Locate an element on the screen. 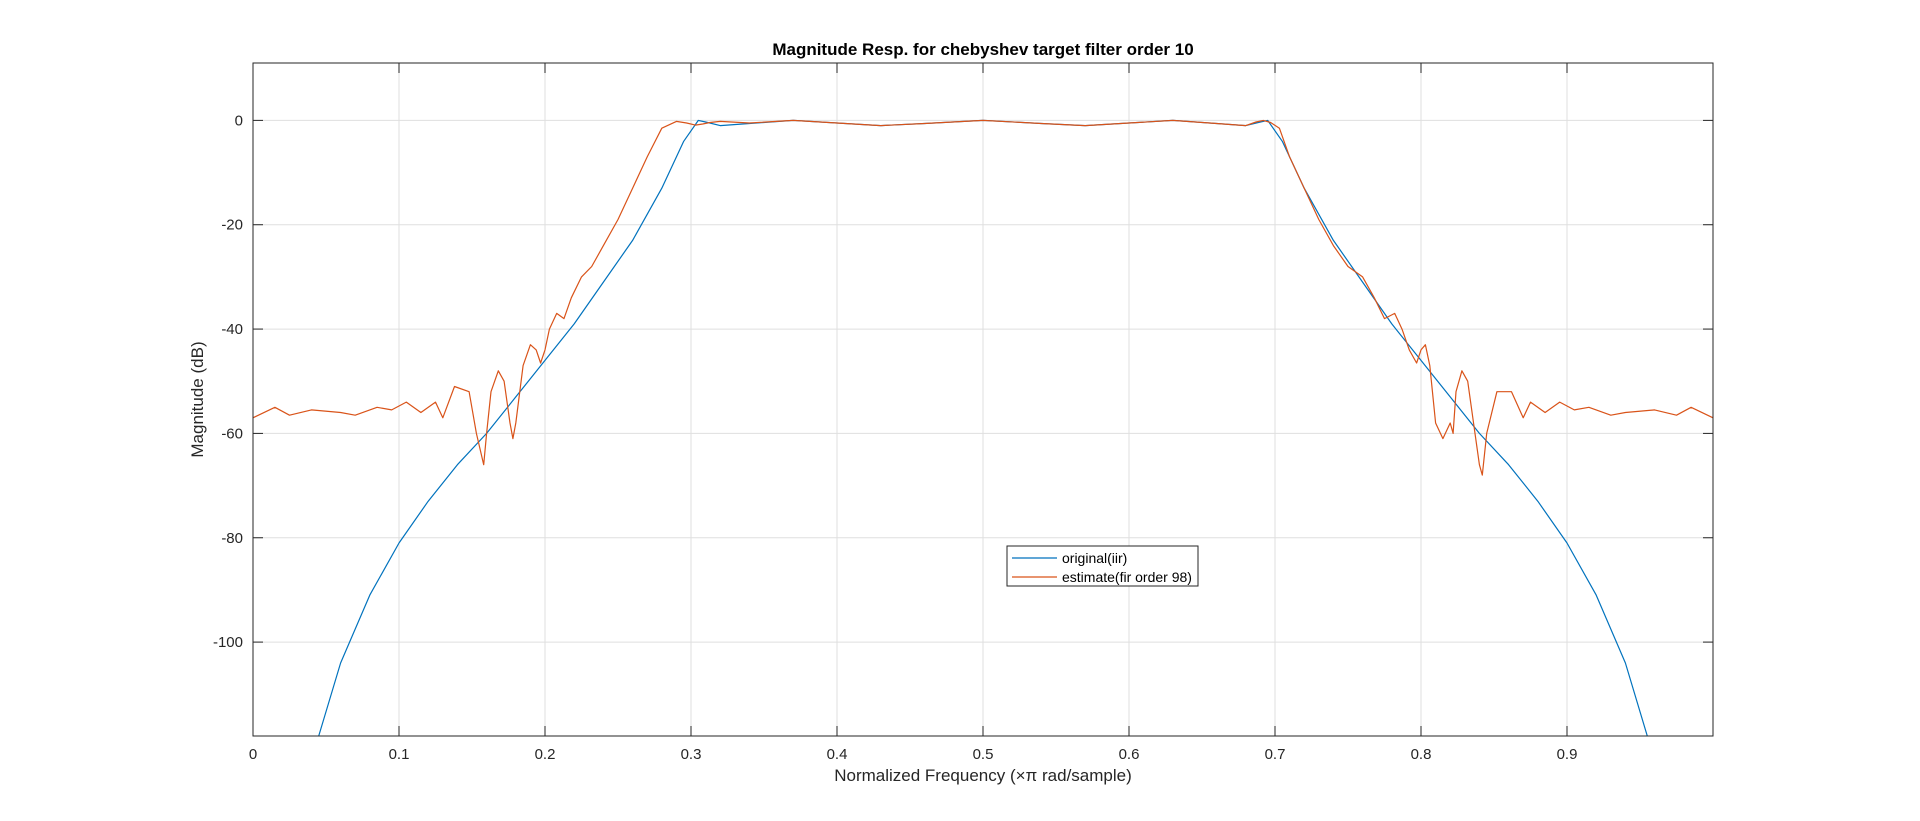 Image resolution: width=1920 pixels, height=821 pixels. y-tick-label: -40 is located at coordinates (232, 329).